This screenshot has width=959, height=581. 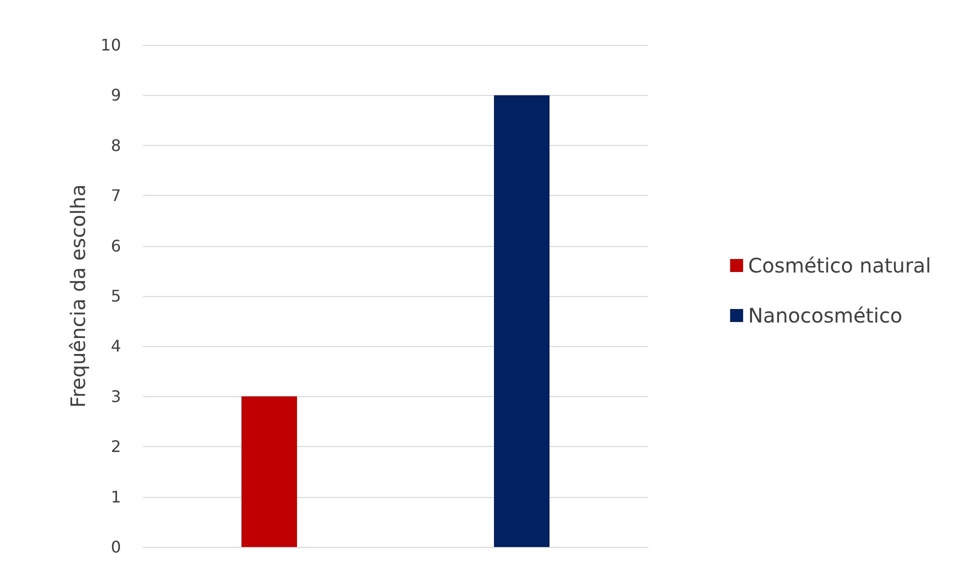 What do you see at coordinates (115, 296) in the screenshot?
I see `y-tick-label: 5` at bounding box center [115, 296].